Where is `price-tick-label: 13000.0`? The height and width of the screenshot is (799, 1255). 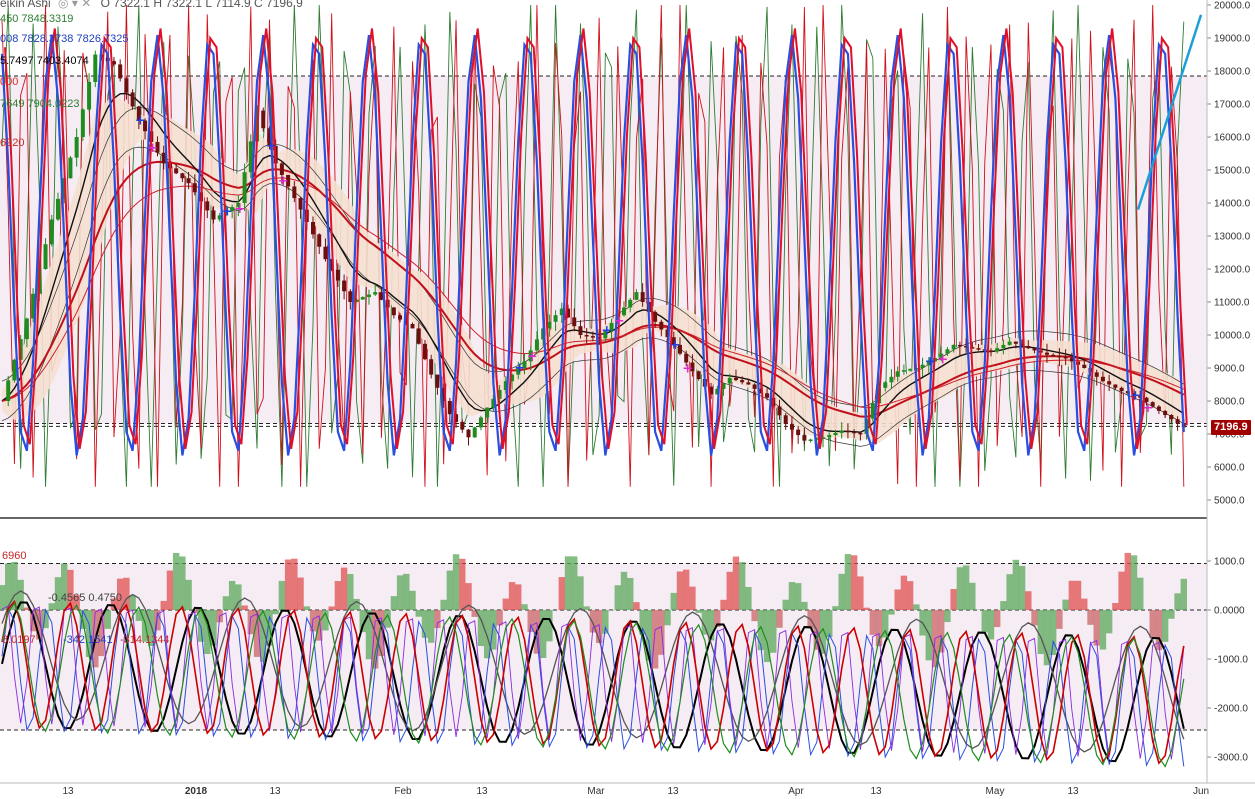
price-tick-label: 13000.0 is located at coordinates (1232, 237).